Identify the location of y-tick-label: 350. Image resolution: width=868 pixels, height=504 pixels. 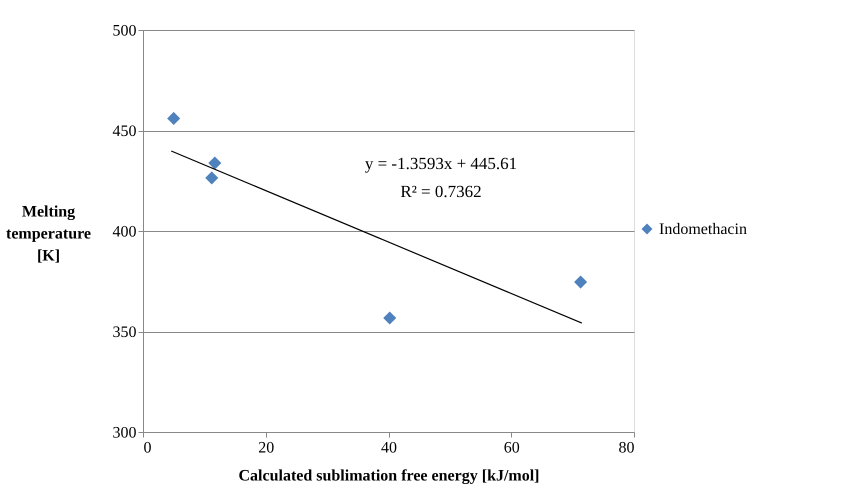
(124, 332).